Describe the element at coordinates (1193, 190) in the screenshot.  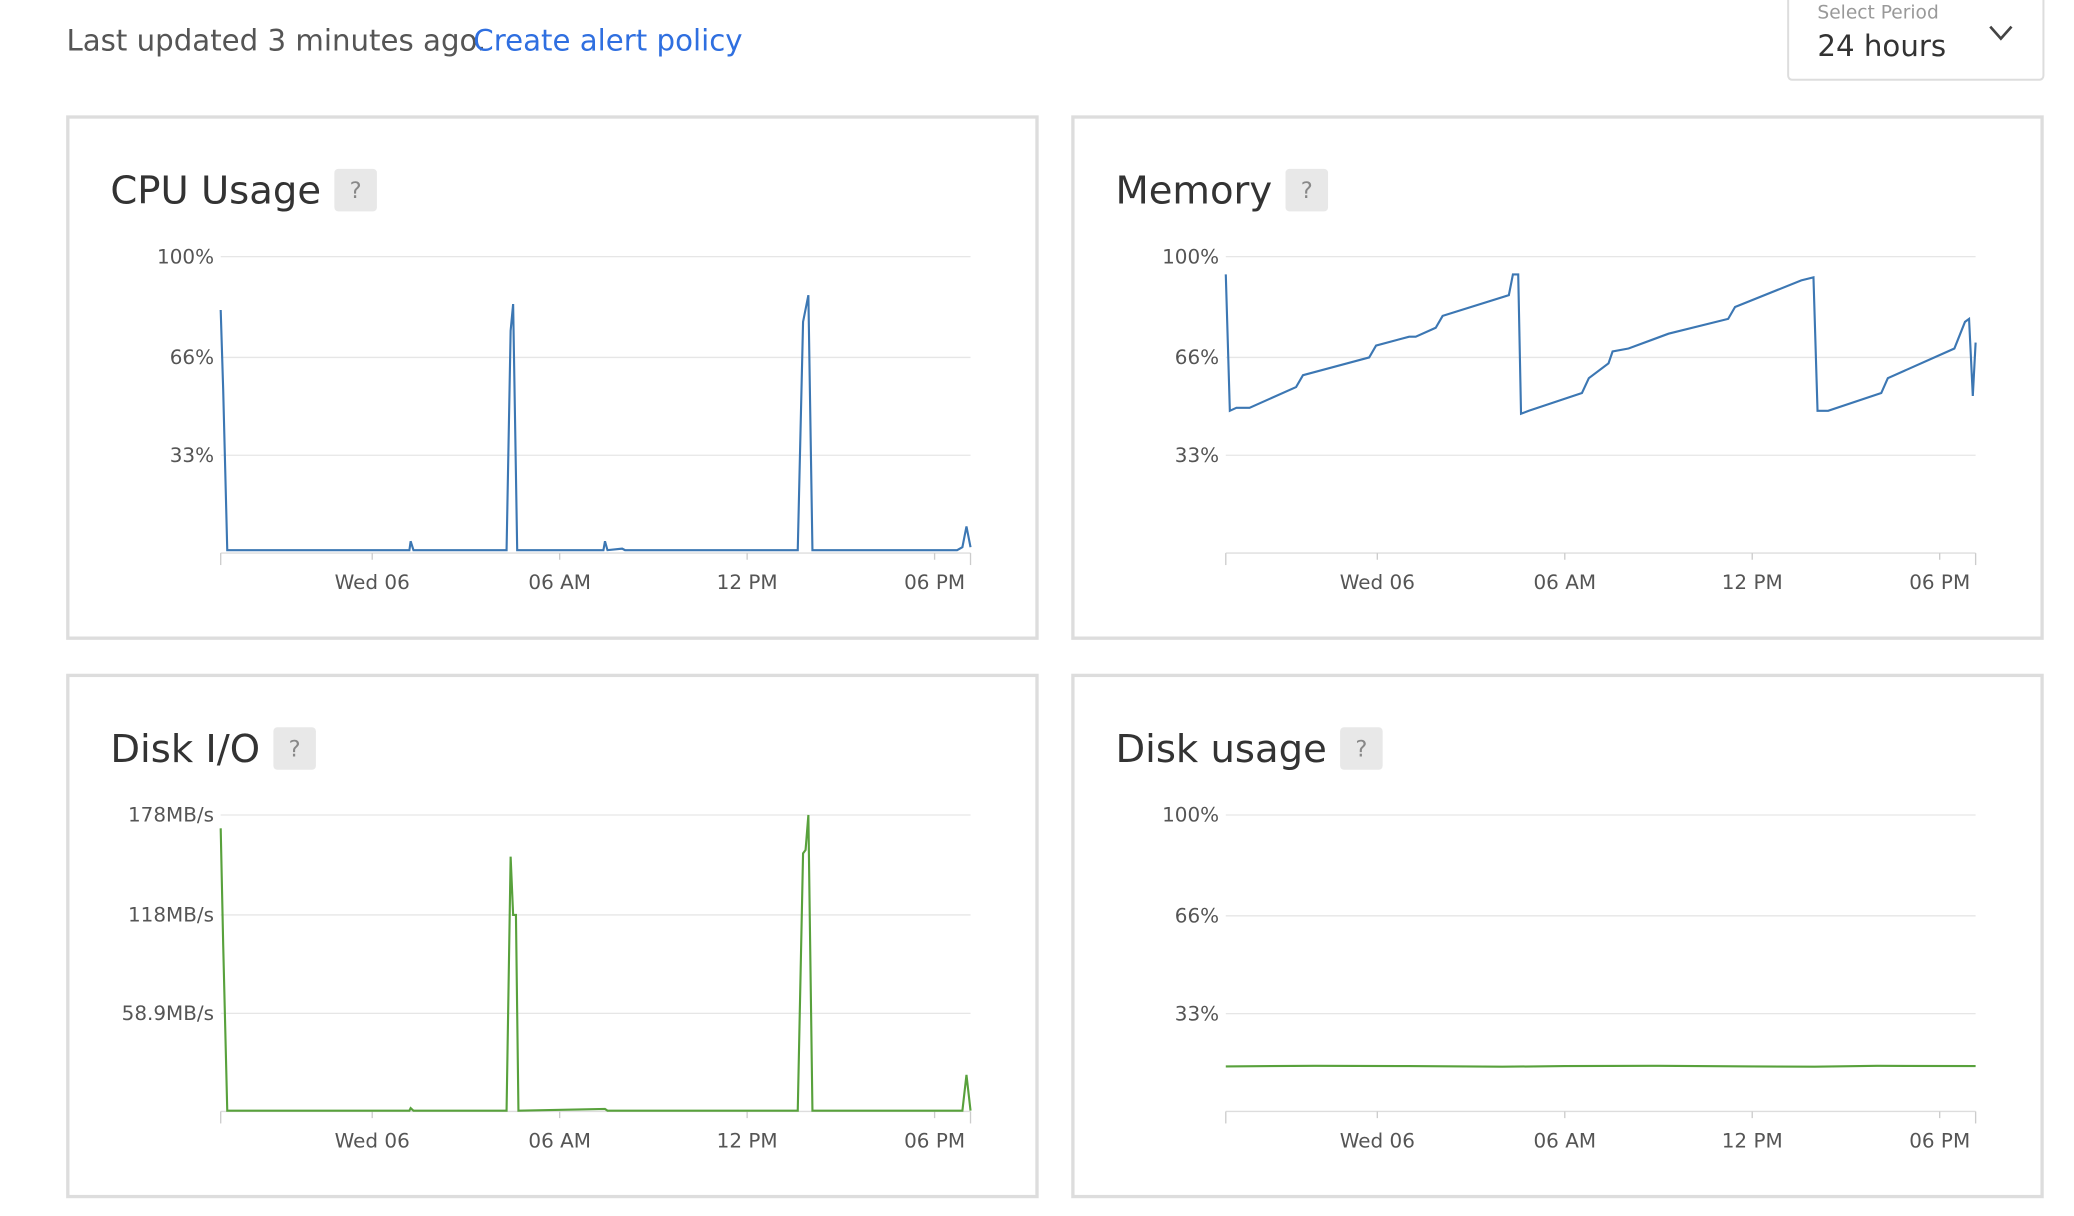
I see `chart-title: Memory` at that location.